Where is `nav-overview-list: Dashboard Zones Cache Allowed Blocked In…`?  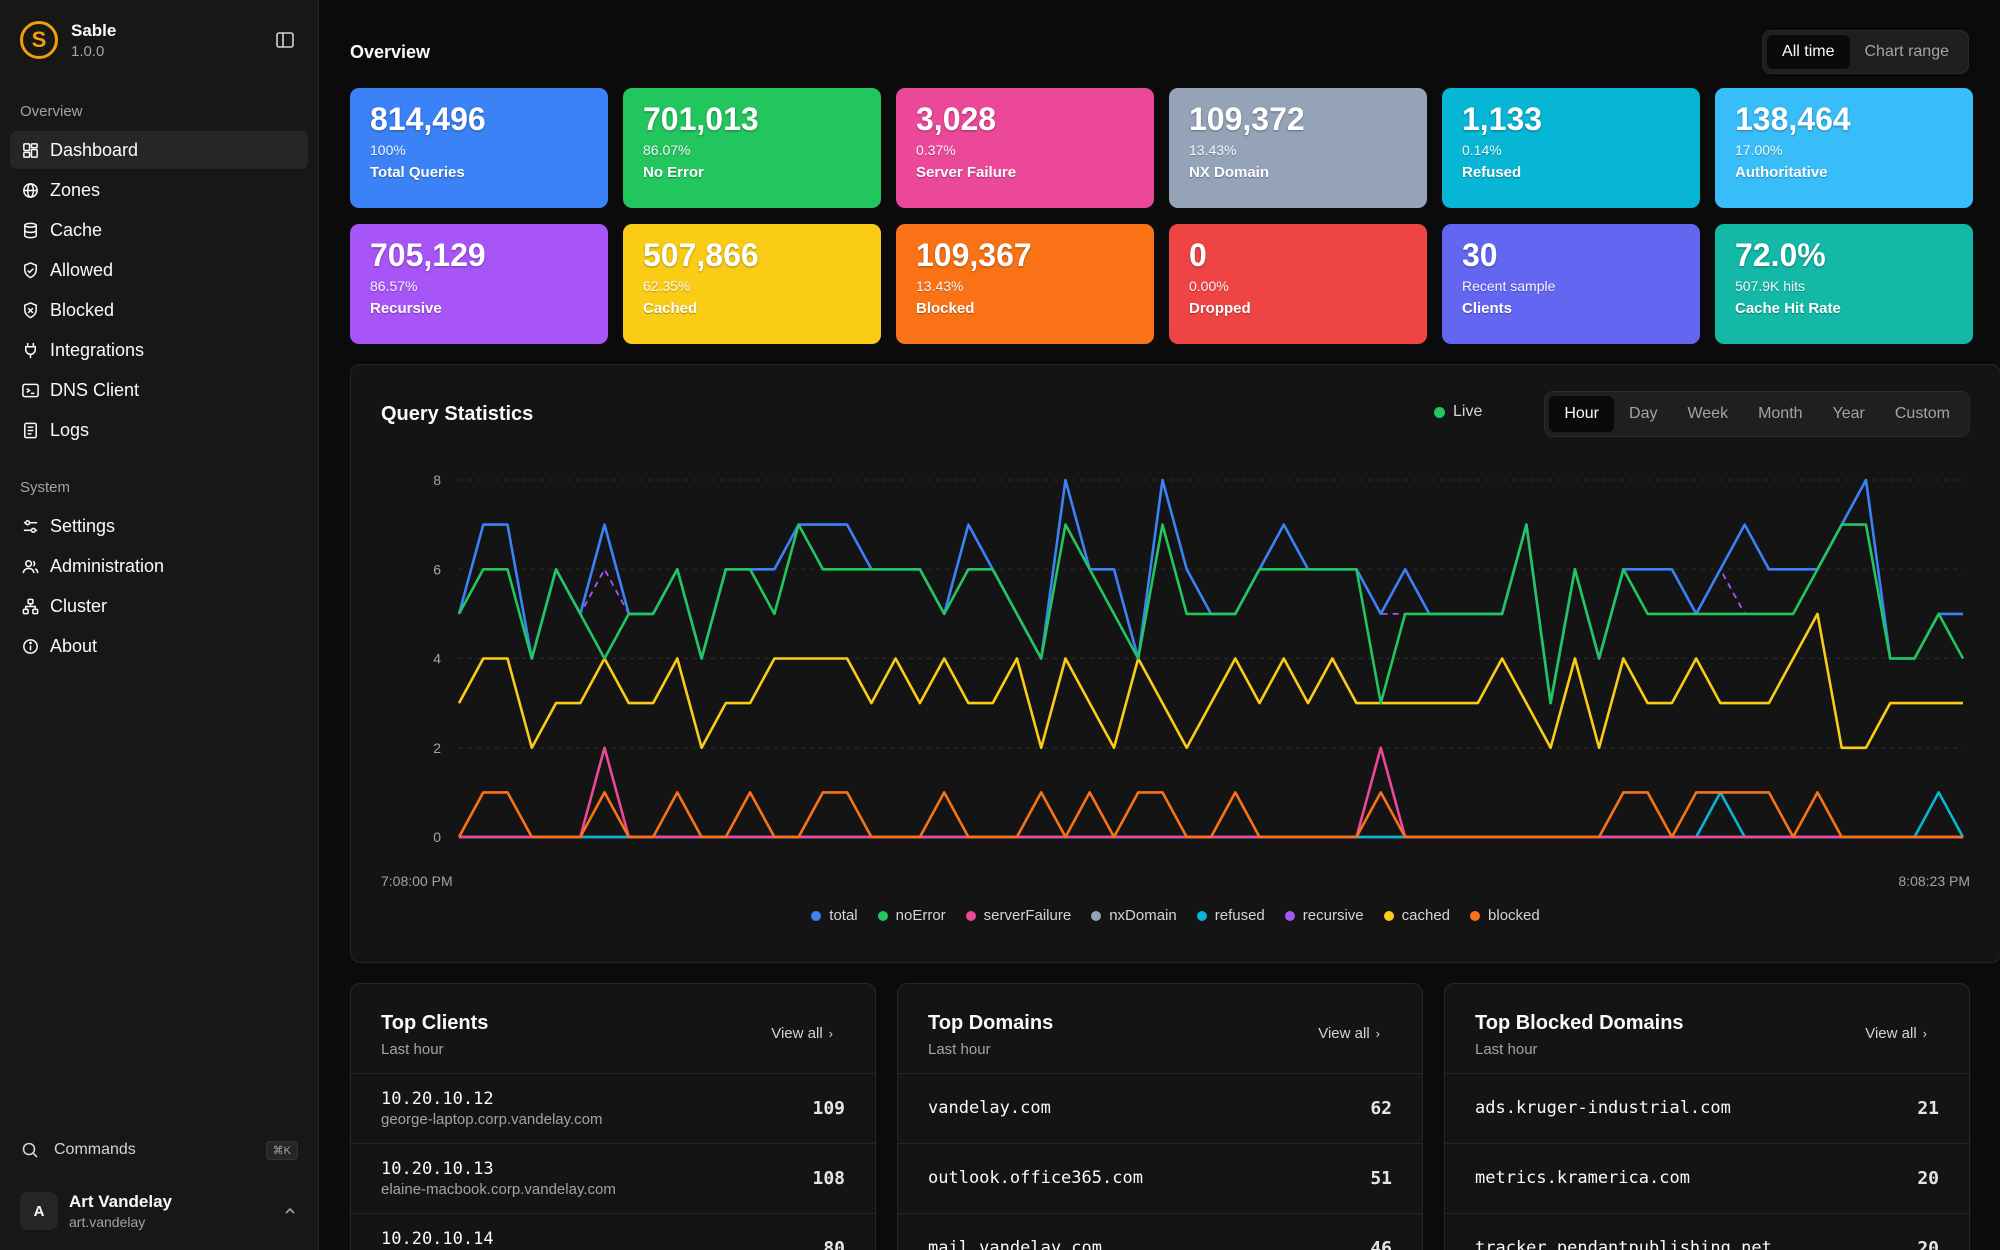
nav-overview-list: Dashboard Zones Cache Allowed Blocked In… is located at coordinates (159, 290).